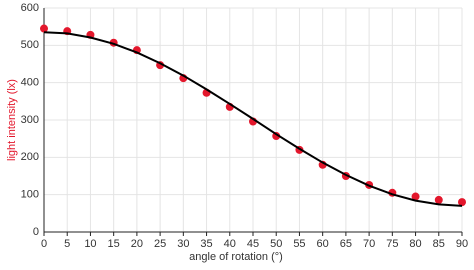  I want to click on y-tick-label: 100, so click(30, 195).